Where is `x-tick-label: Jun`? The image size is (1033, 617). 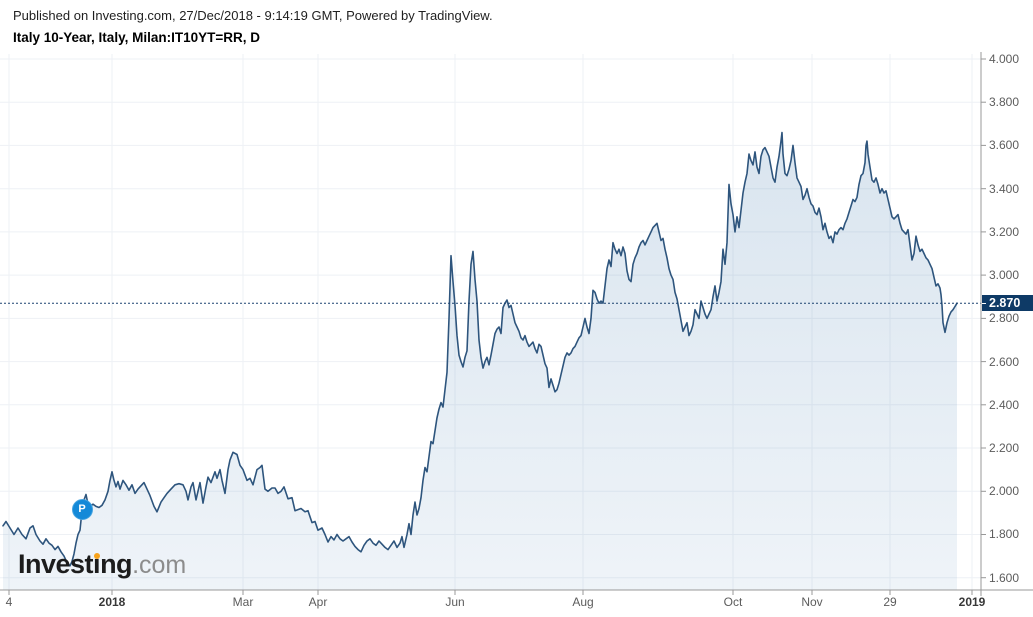 x-tick-label: Jun is located at coordinates (455, 602).